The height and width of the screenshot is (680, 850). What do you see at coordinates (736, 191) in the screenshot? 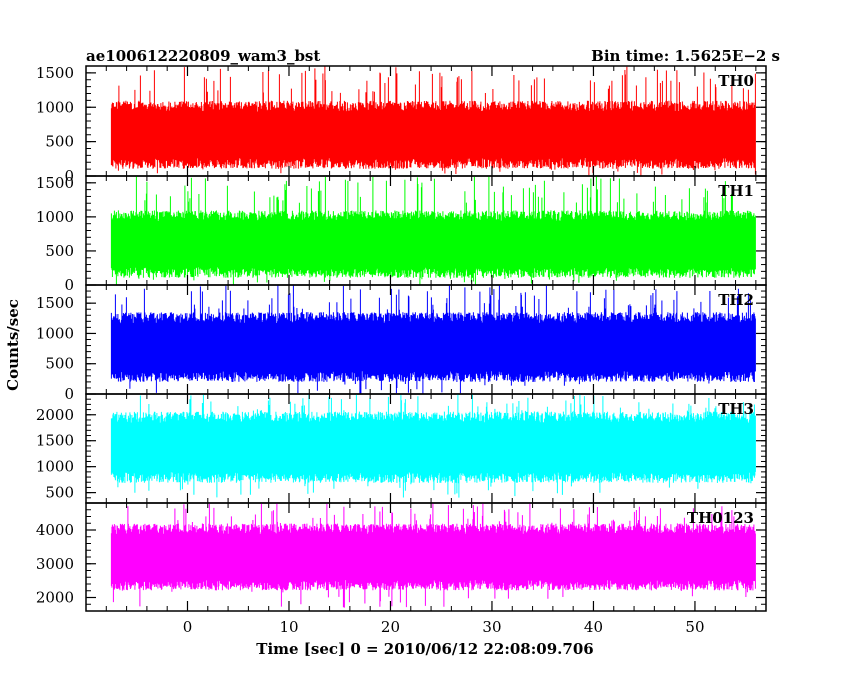
I see `panel-label: TH1` at bounding box center [736, 191].